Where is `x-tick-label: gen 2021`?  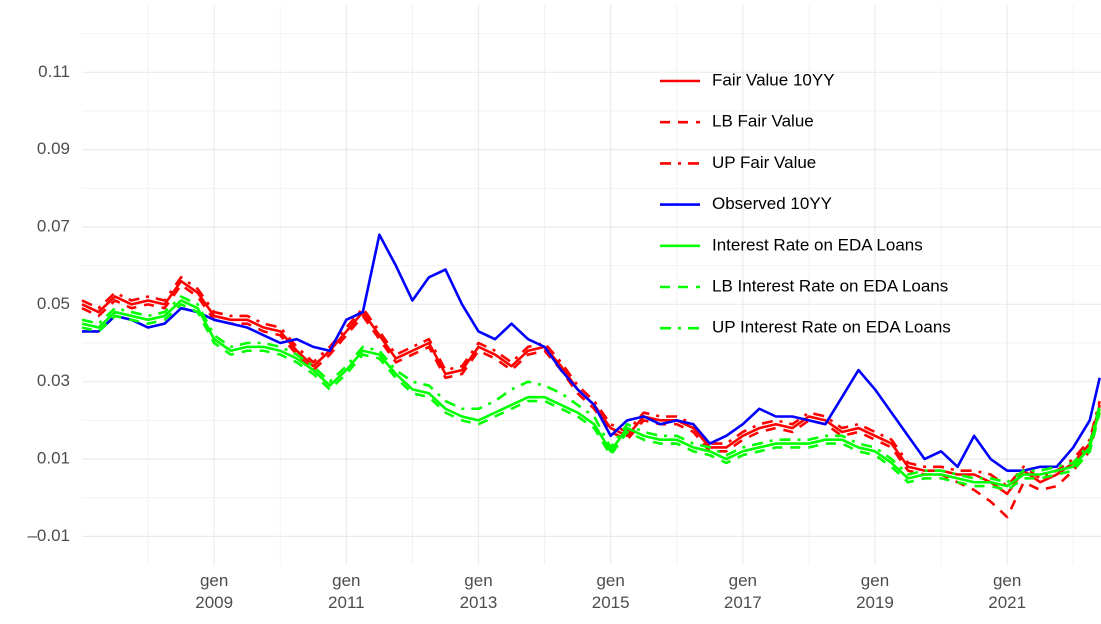 x-tick-label: gen 2021 is located at coordinates (1007, 591).